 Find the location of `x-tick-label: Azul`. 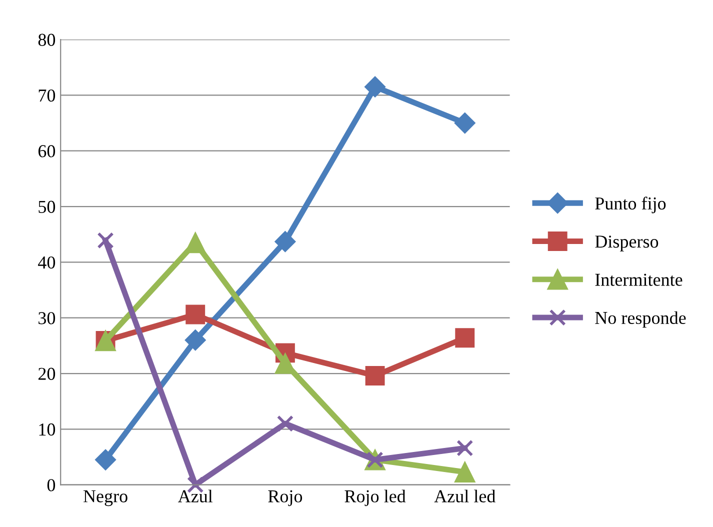

x-tick-label: Azul is located at coordinates (195, 496).